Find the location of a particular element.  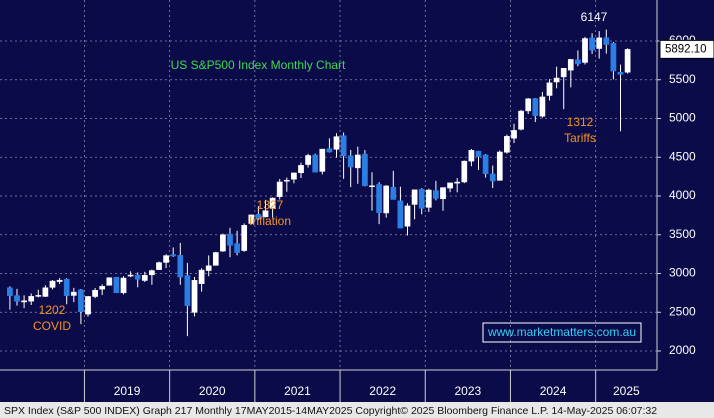

y-tick-label: 3500 is located at coordinates (682, 234).